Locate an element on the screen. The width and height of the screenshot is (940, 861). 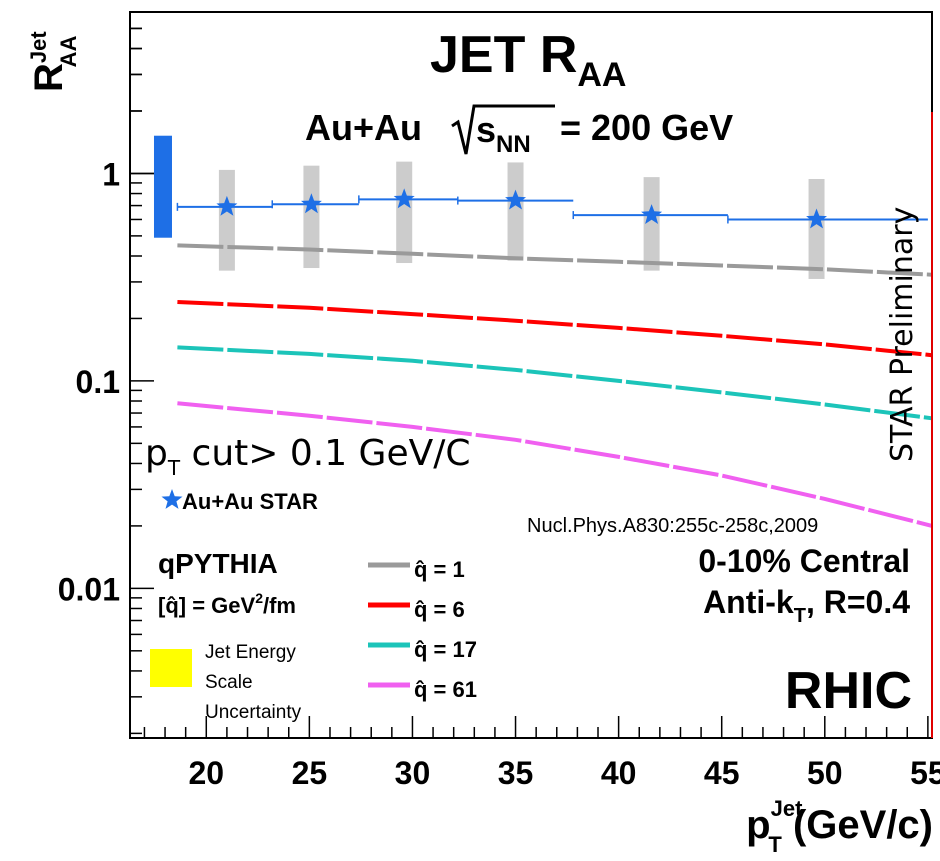
star-preliminary-label: STAR Preliminary is located at coordinates (902, 334).